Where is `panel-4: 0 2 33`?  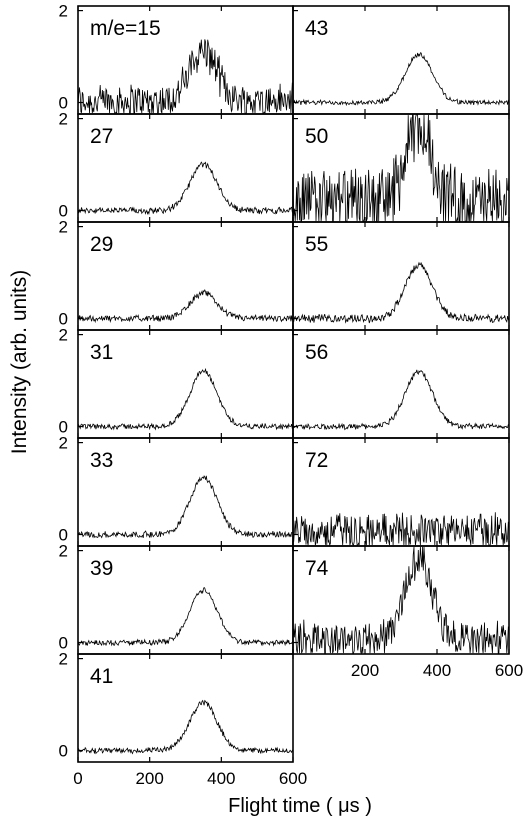
panel-4: 0 2 33 is located at coordinates (176, 490).